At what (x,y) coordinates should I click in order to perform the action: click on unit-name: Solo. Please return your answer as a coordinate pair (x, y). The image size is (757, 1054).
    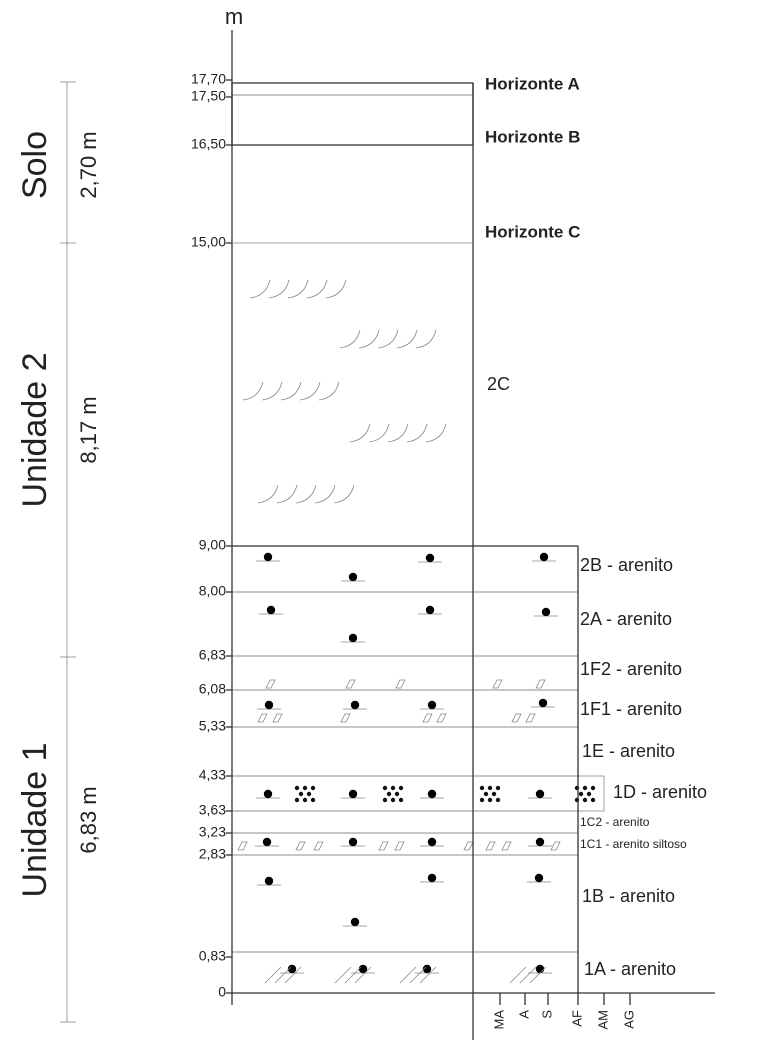
    Looking at the image, I should click on (35, 165).